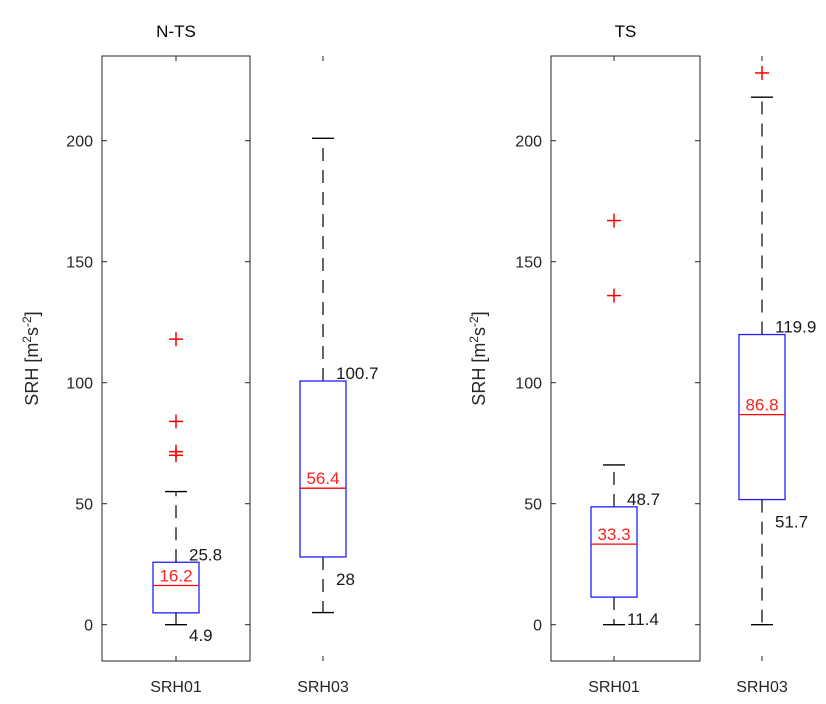 This screenshot has width=826, height=704. I want to click on chart-title: TS, so click(626, 31).